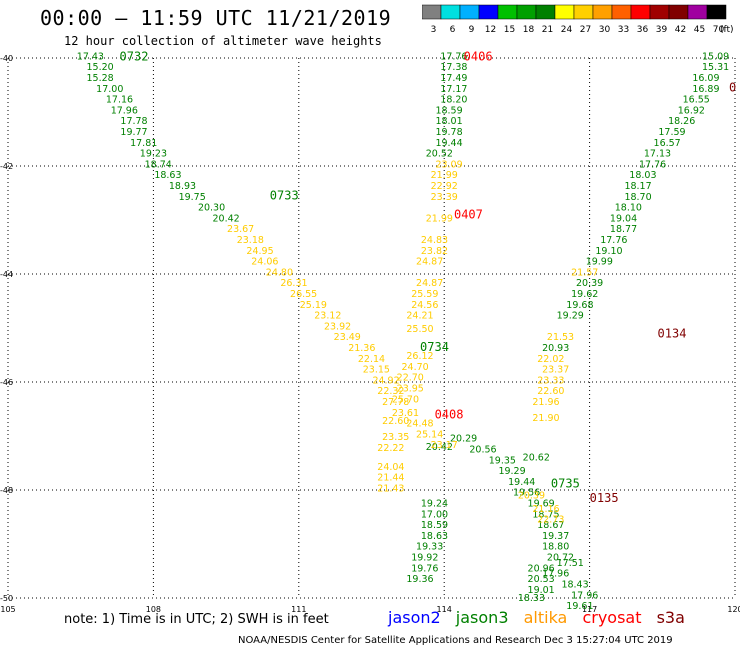 The height and width of the screenshot is (650, 740). What do you see at coordinates (444, 186) in the screenshot?
I see `data-point-label: 22.92` at bounding box center [444, 186].